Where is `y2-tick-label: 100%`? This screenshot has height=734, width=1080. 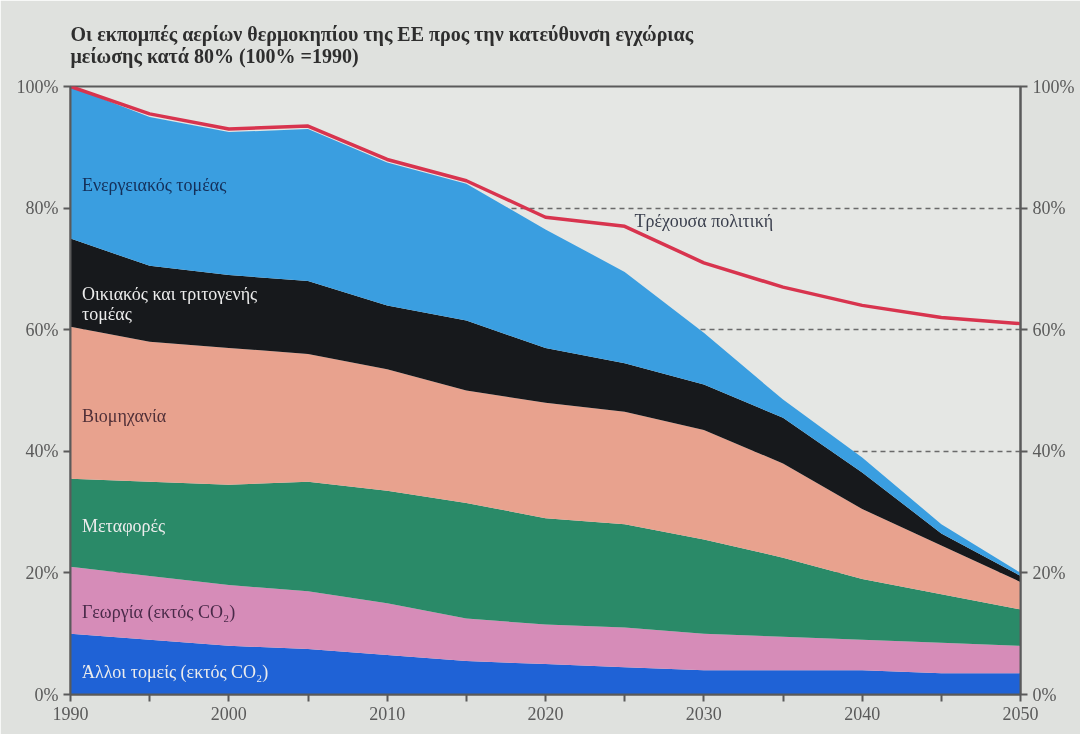
y2-tick-label: 100% is located at coordinates (1053, 86).